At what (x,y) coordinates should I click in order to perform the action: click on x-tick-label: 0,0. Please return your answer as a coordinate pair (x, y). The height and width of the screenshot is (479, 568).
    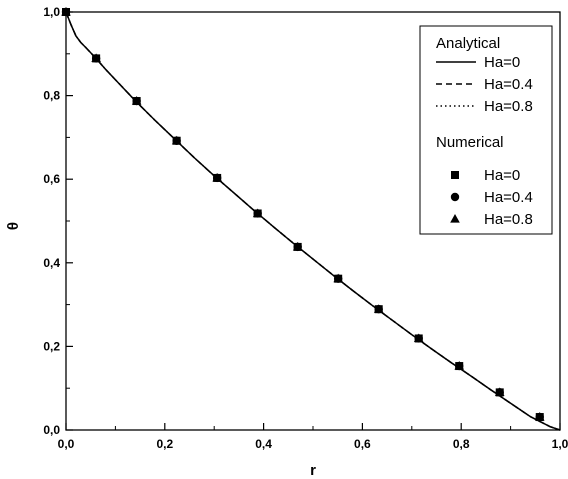
    Looking at the image, I should click on (66, 444).